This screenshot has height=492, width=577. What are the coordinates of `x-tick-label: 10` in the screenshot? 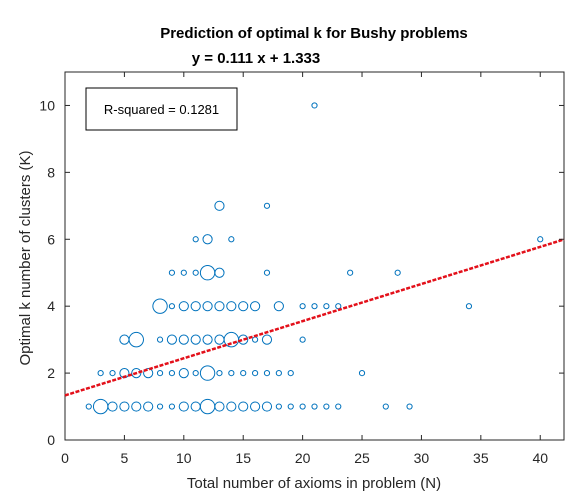 It's located at (184, 458).